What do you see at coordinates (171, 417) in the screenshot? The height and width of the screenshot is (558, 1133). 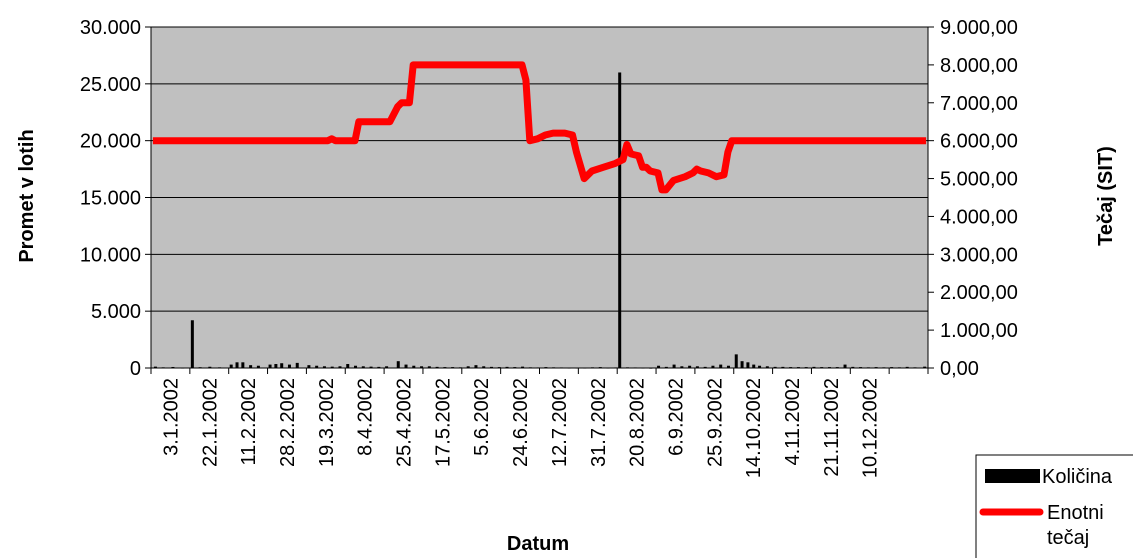 I see `x-tick-label: 3.1.2002` at bounding box center [171, 417].